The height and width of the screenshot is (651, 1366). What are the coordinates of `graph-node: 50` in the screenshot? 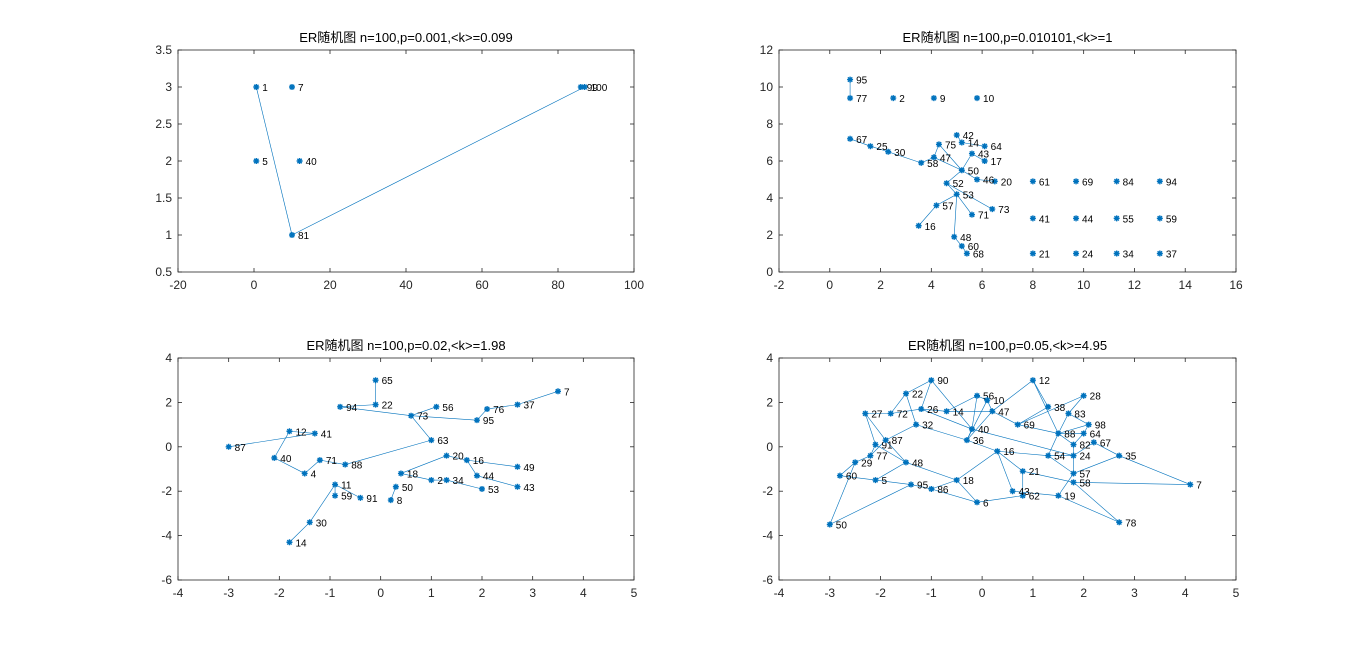 It's located at (836, 526).